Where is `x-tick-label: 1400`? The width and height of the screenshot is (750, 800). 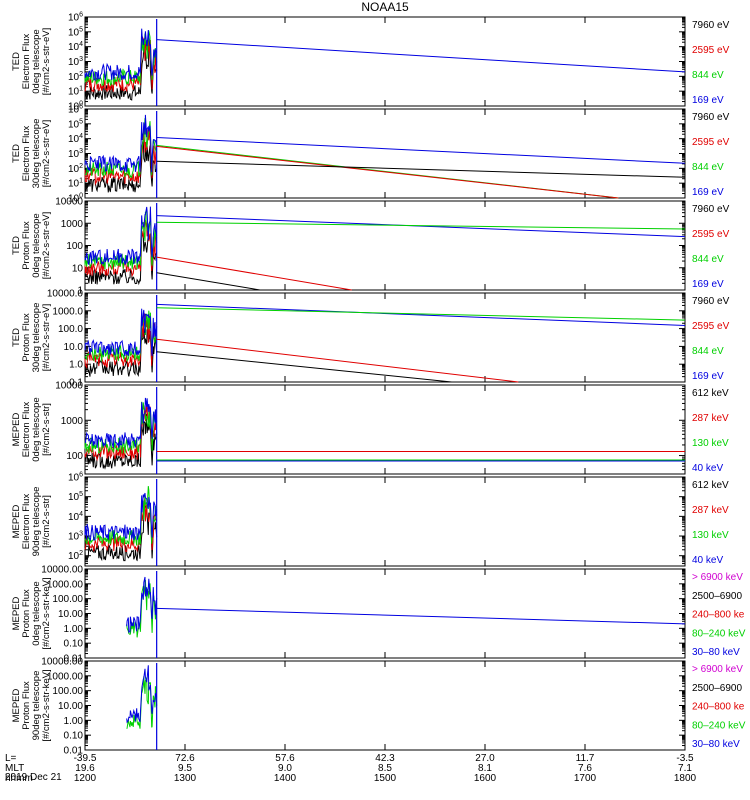
x-tick-label: 1400 is located at coordinates (285, 778).